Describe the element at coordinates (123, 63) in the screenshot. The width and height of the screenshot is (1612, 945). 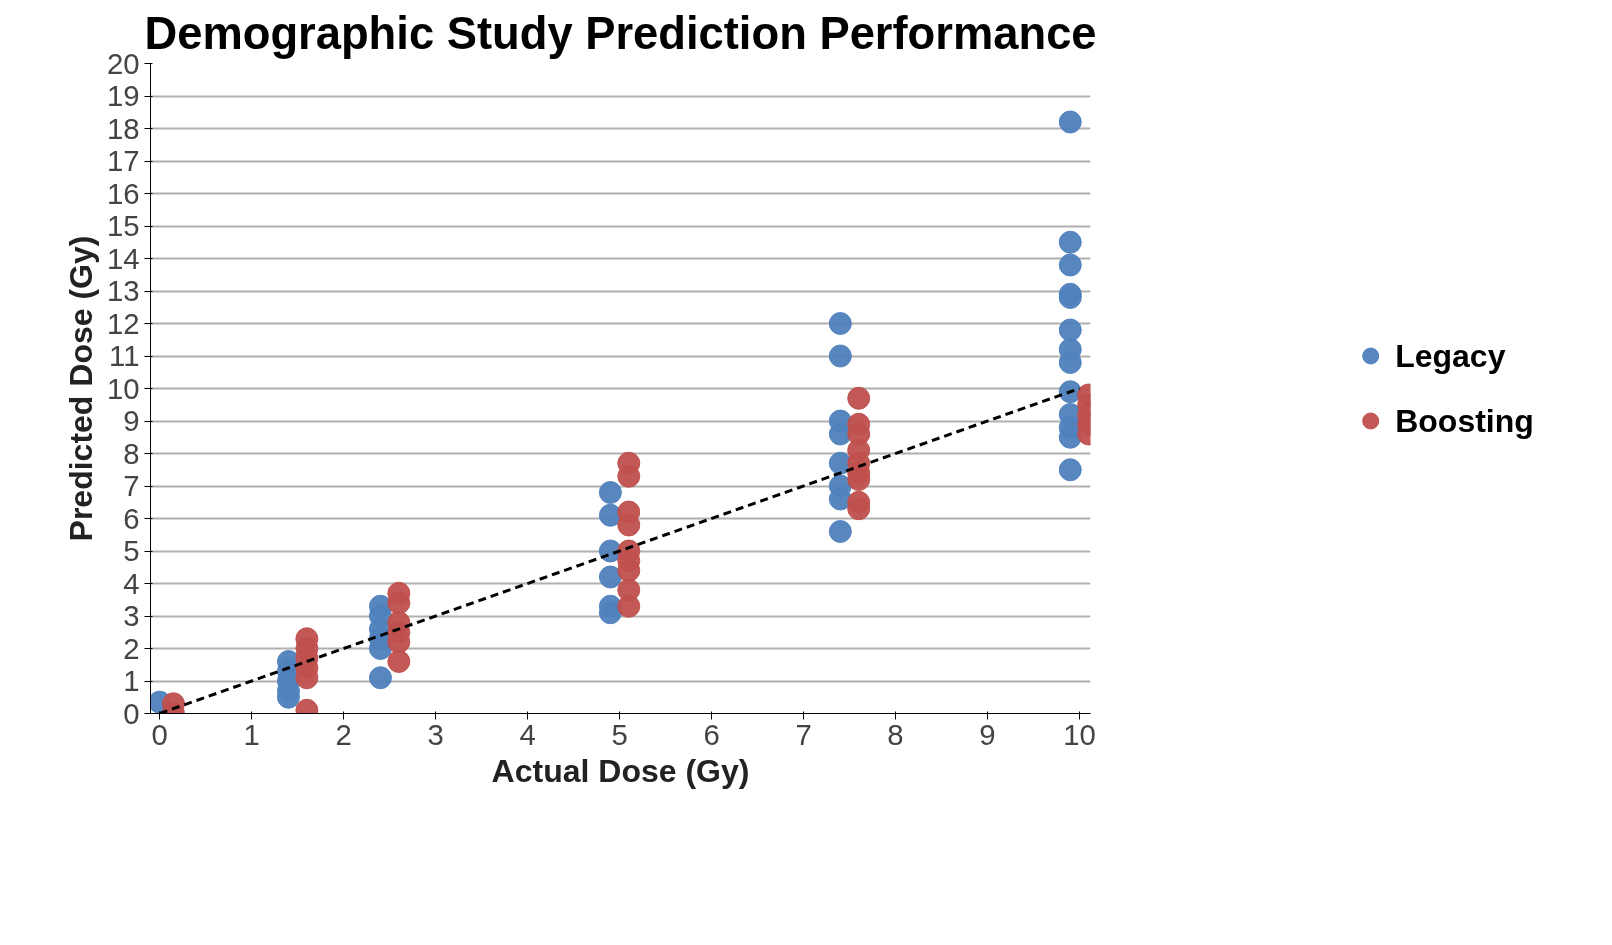
I see `y-tick-label: 20` at that location.